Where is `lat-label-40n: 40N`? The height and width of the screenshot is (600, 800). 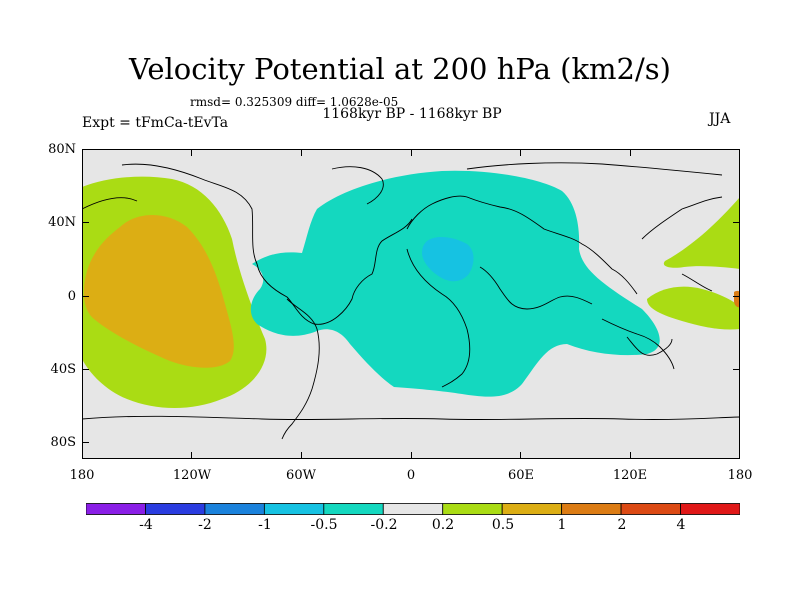
lat-label-40n: 40N is located at coordinates (62, 222).